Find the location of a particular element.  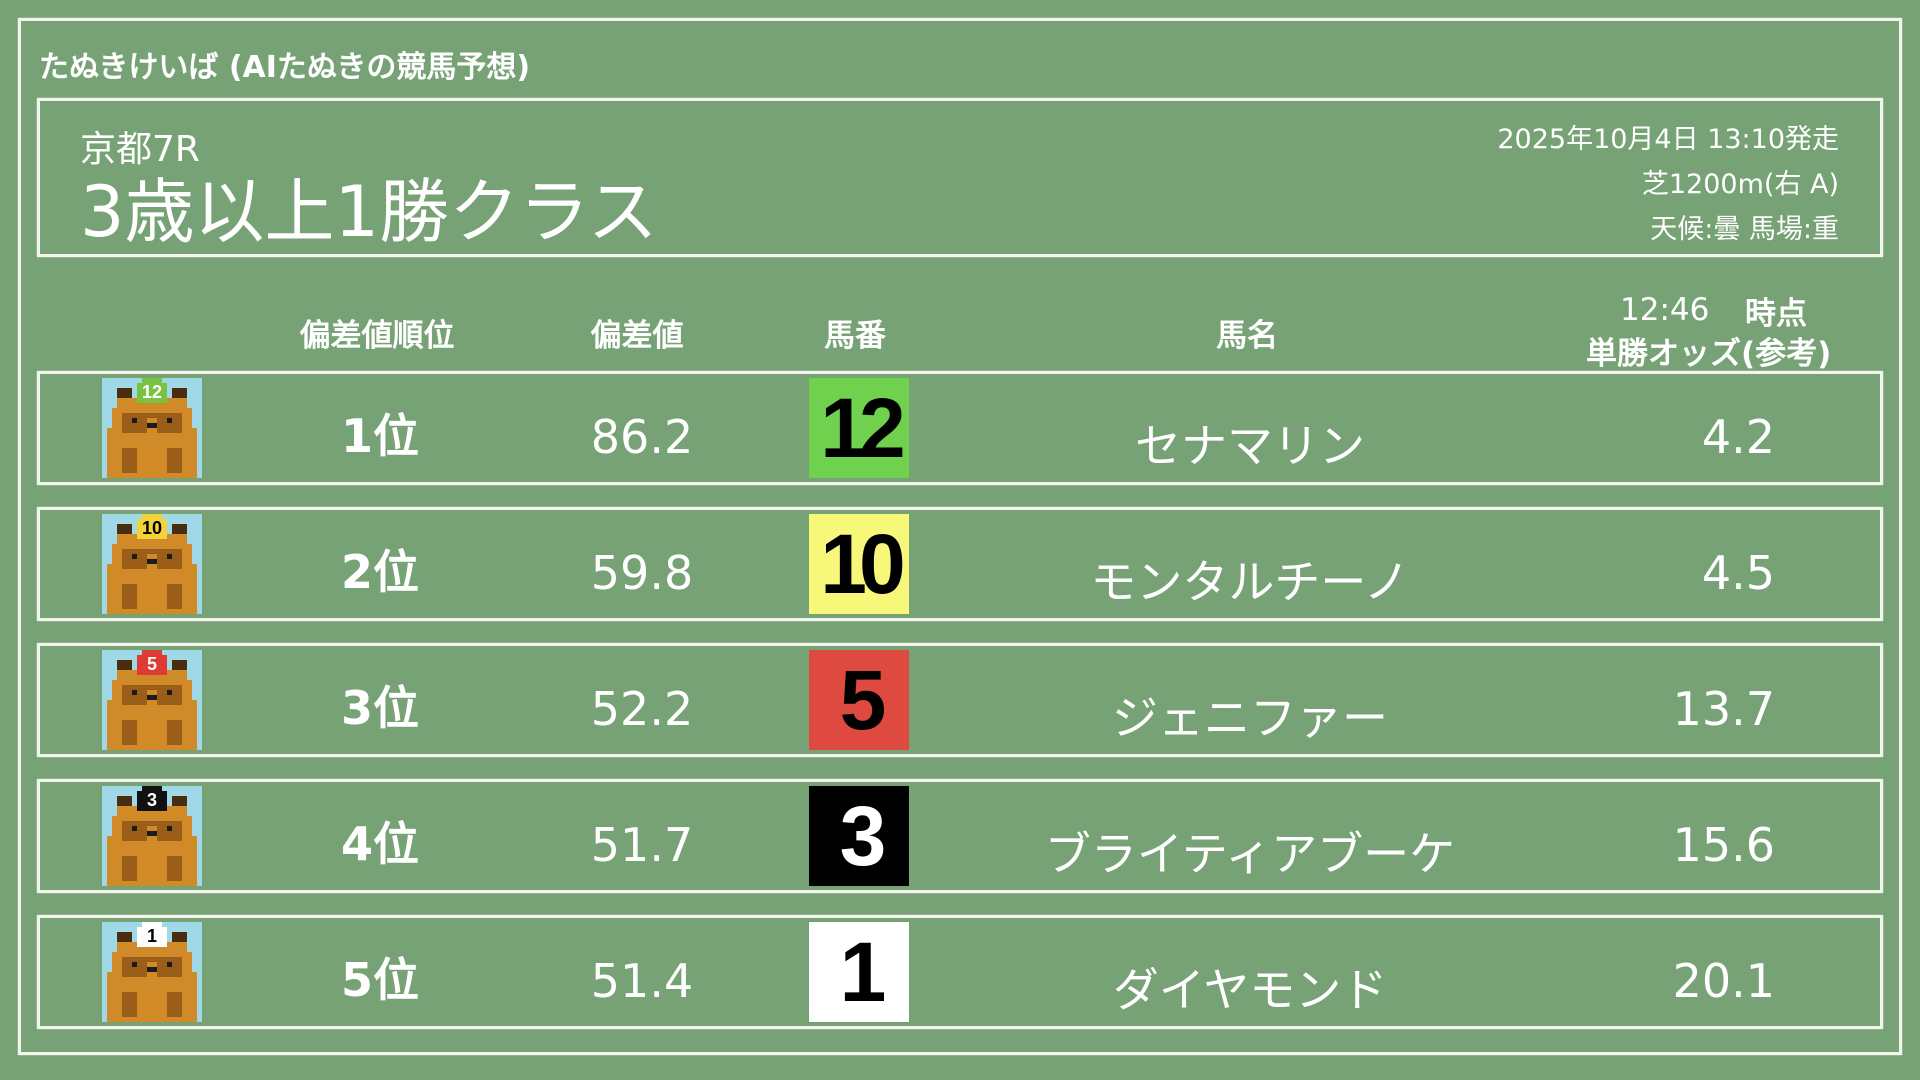

race-conditions: 天候:曇 馬場:重 is located at coordinates (1744, 229).